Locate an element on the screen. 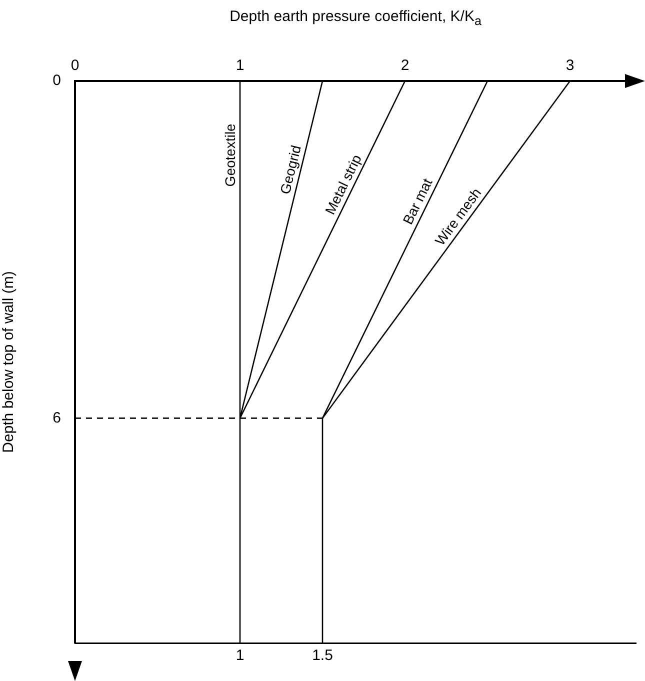  x2-axis-title: Depth earth pressure coefficient, K/K$_{a}$ is located at coordinates (355, 18).